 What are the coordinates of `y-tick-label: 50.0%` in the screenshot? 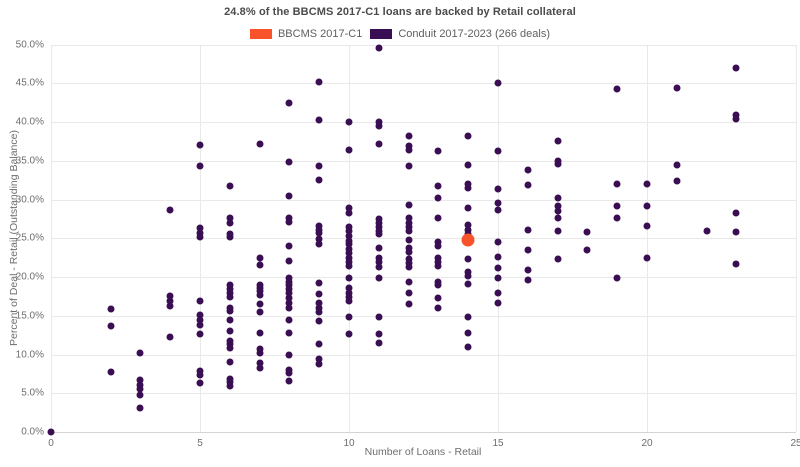 It's located at (29, 44).